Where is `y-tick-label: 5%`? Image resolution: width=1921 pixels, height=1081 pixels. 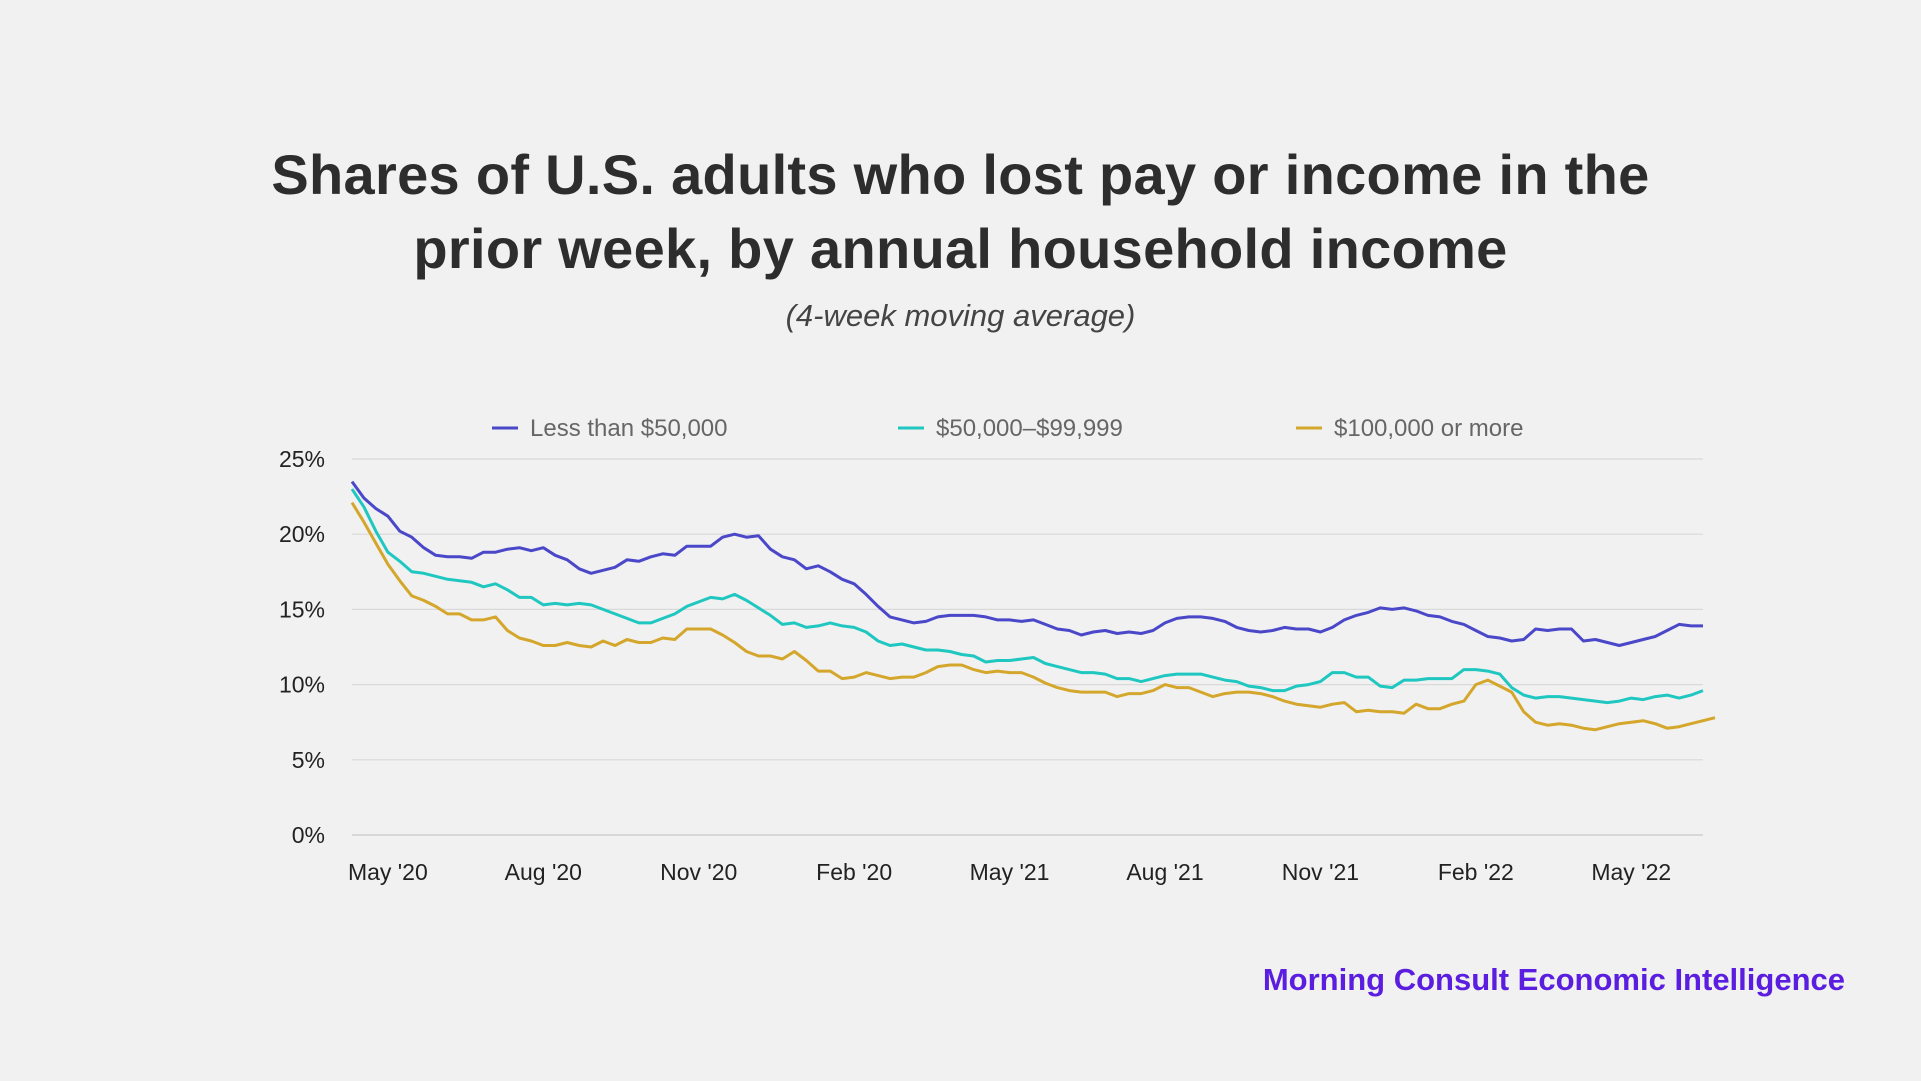
y-tick-label: 5% is located at coordinates (308, 760).